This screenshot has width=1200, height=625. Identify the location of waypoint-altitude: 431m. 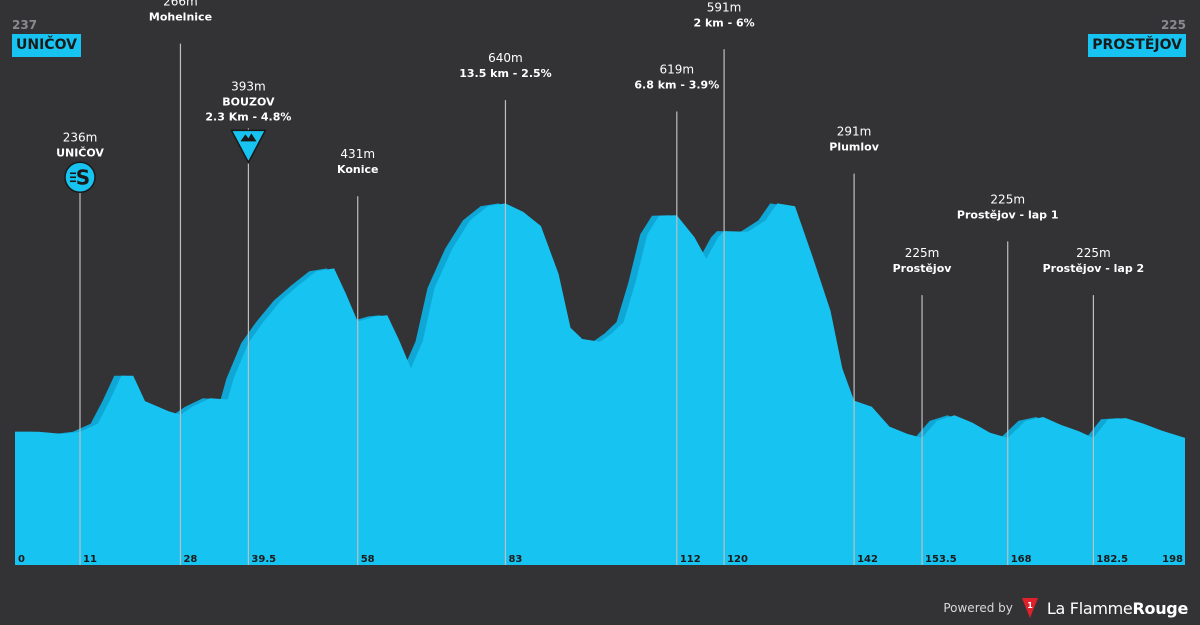
(357, 154).